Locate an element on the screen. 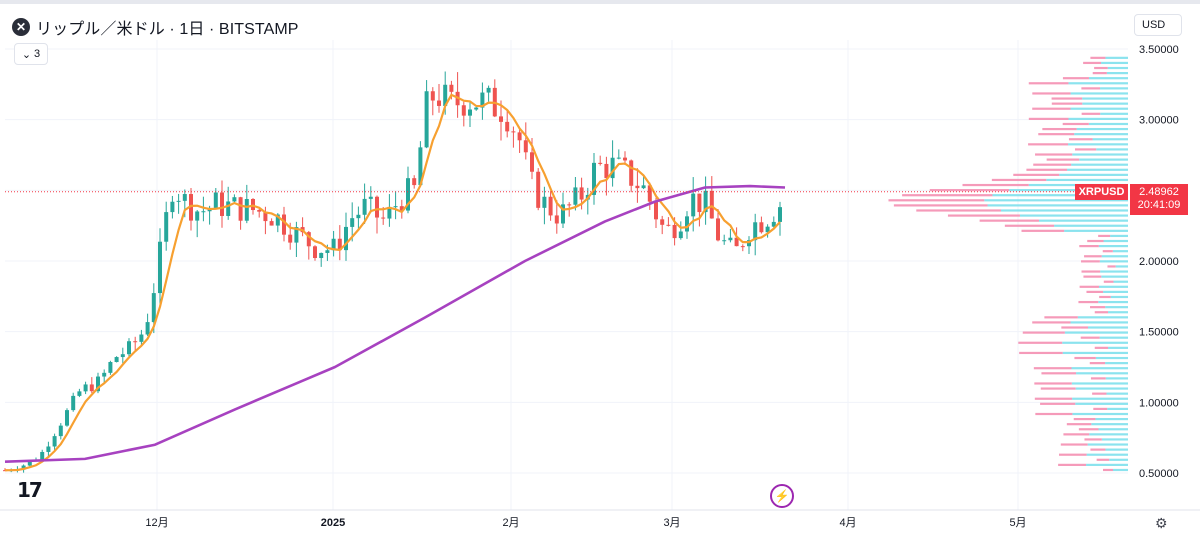 The width and height of the screenshot is (1200, 537). y-tick-label: 2.00000 is located at coordinates (1159, 262).